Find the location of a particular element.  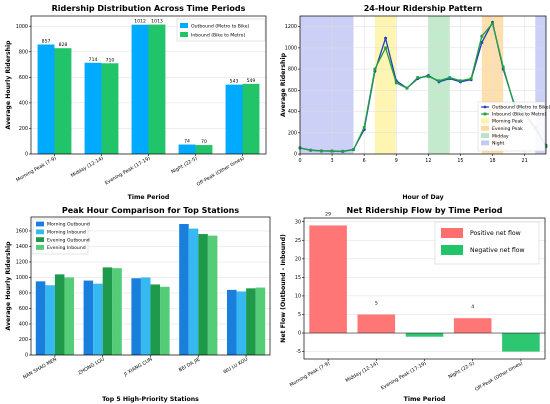

y-tick-label: 10 is located at coordinates (298, 297).